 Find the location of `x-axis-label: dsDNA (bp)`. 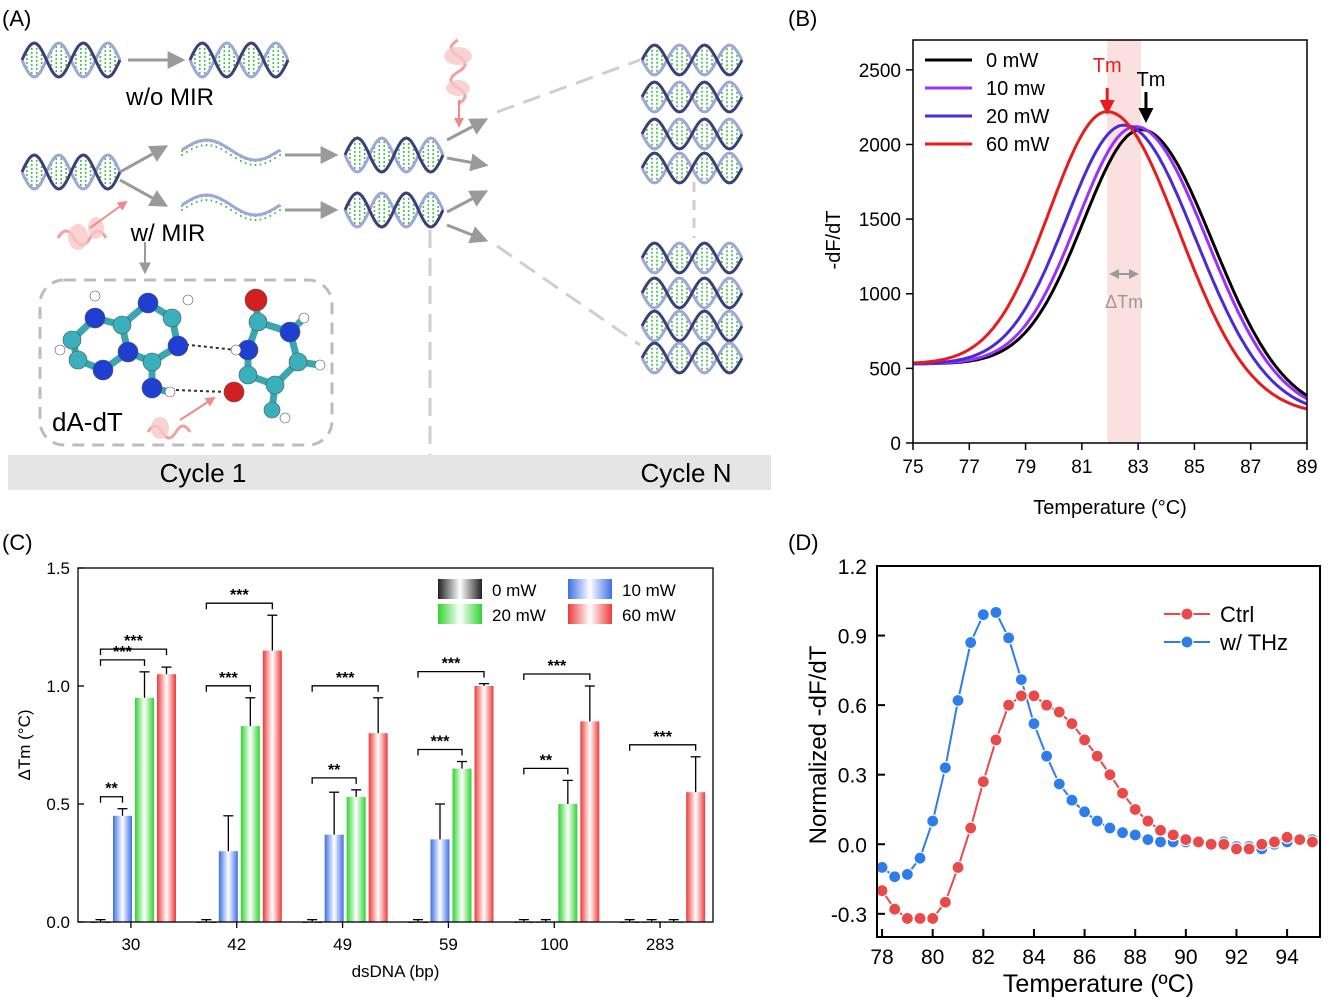

x-axis-label: dsDNA (bp) is located at coordinates (396, 971).